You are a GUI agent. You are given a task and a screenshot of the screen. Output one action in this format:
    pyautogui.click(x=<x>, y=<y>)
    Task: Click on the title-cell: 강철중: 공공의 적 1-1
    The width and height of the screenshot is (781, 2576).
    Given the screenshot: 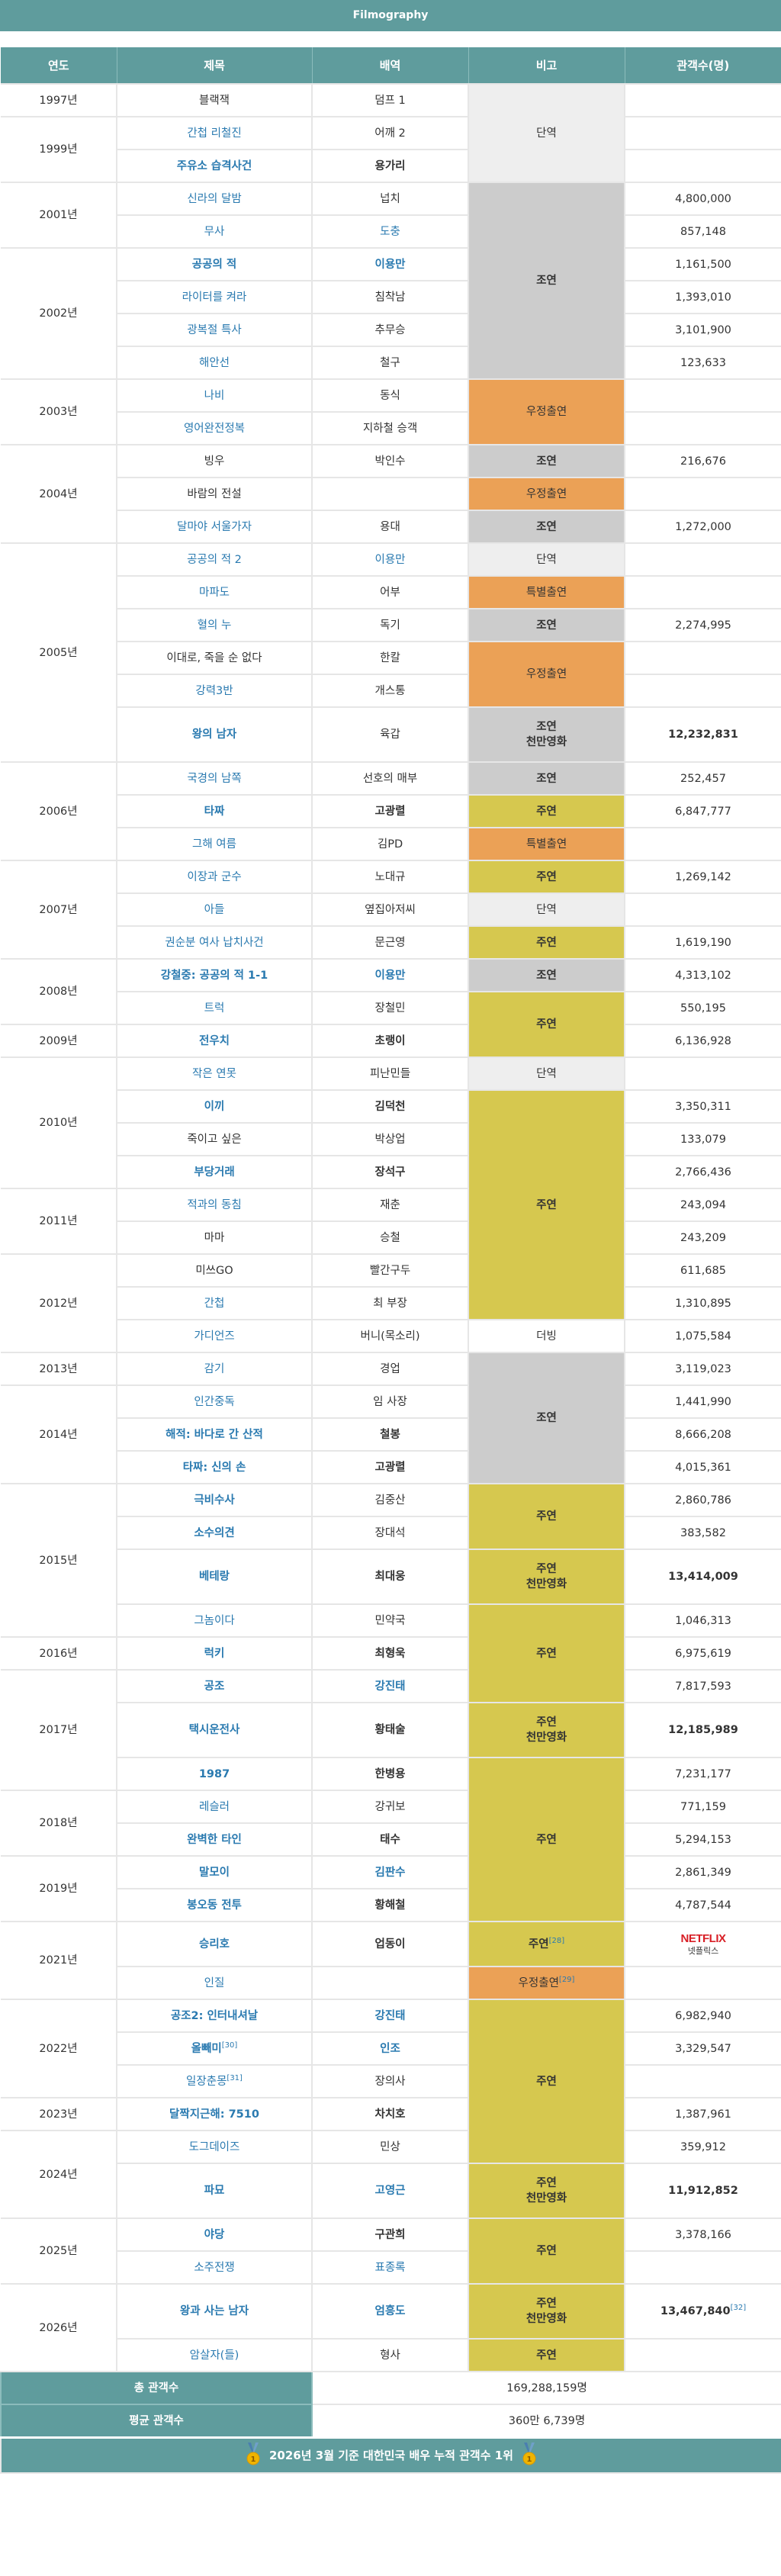 What is the action you would take?
    pyautogui.click(x=214, y=975)
    